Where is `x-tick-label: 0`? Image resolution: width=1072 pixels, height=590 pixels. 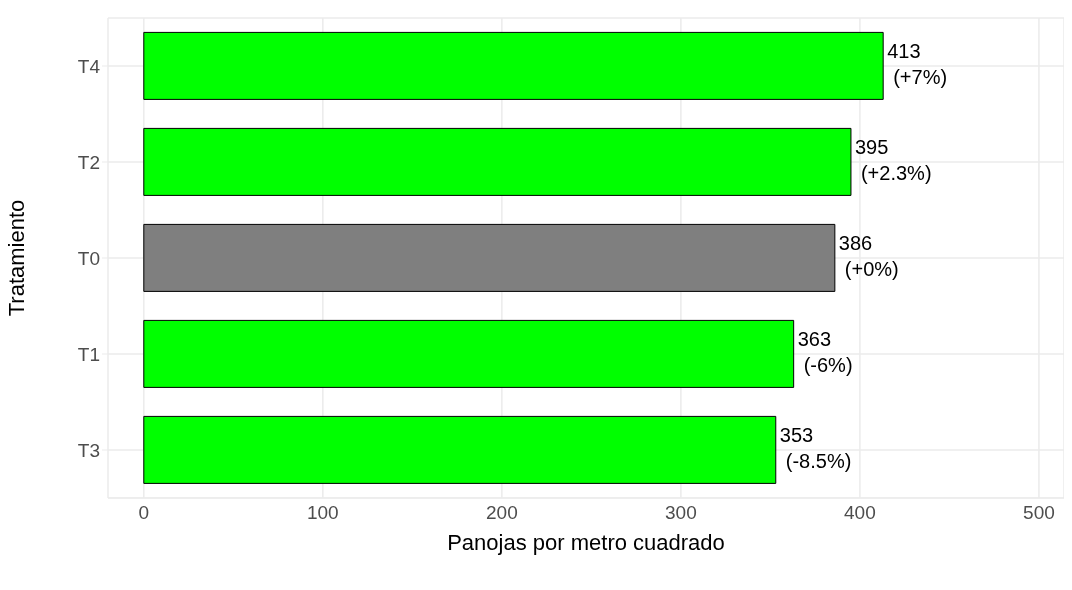 x-tick-label: 0 is located at coordinates (144, 513).